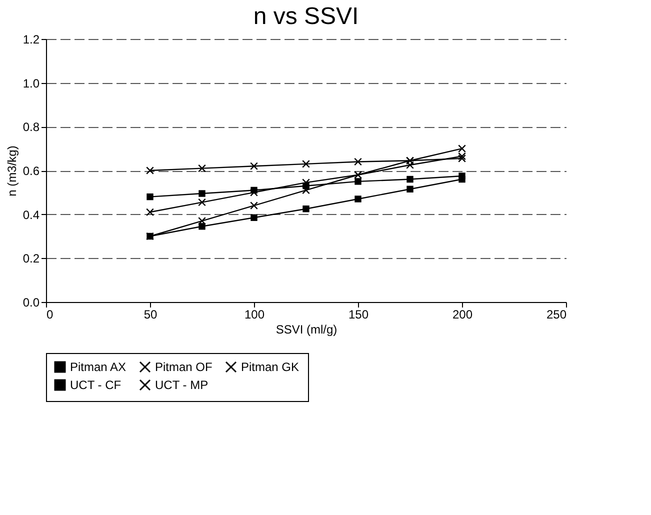 The width and height of the screenshot is (651, 515). I want to click on legend-label: Pitman AX, so click(98, 367).